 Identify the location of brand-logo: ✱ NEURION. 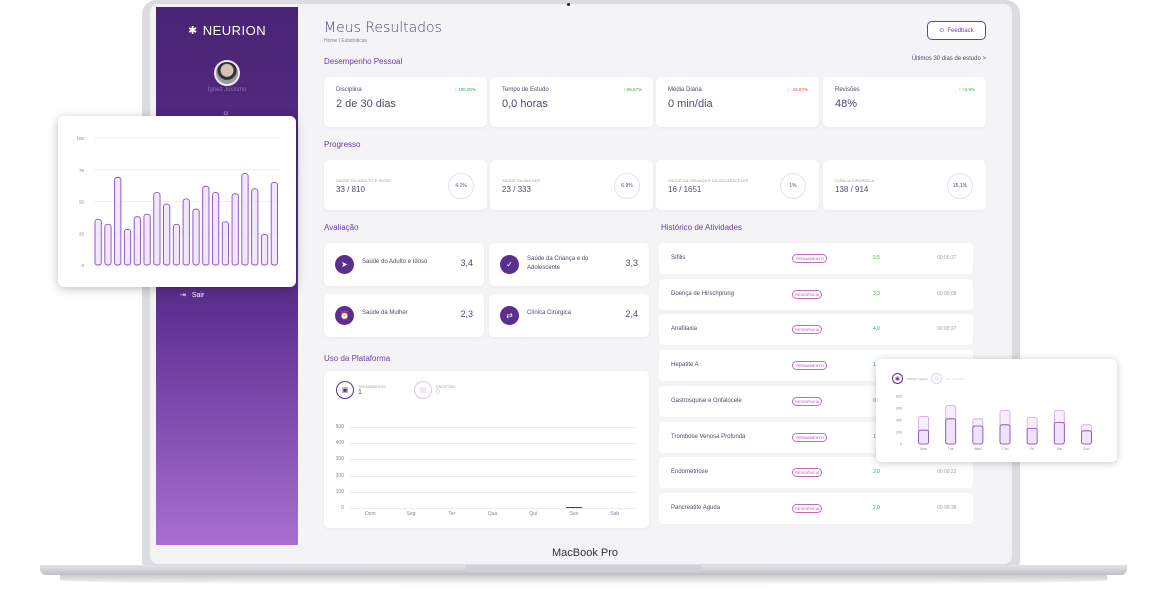
(227, 30).